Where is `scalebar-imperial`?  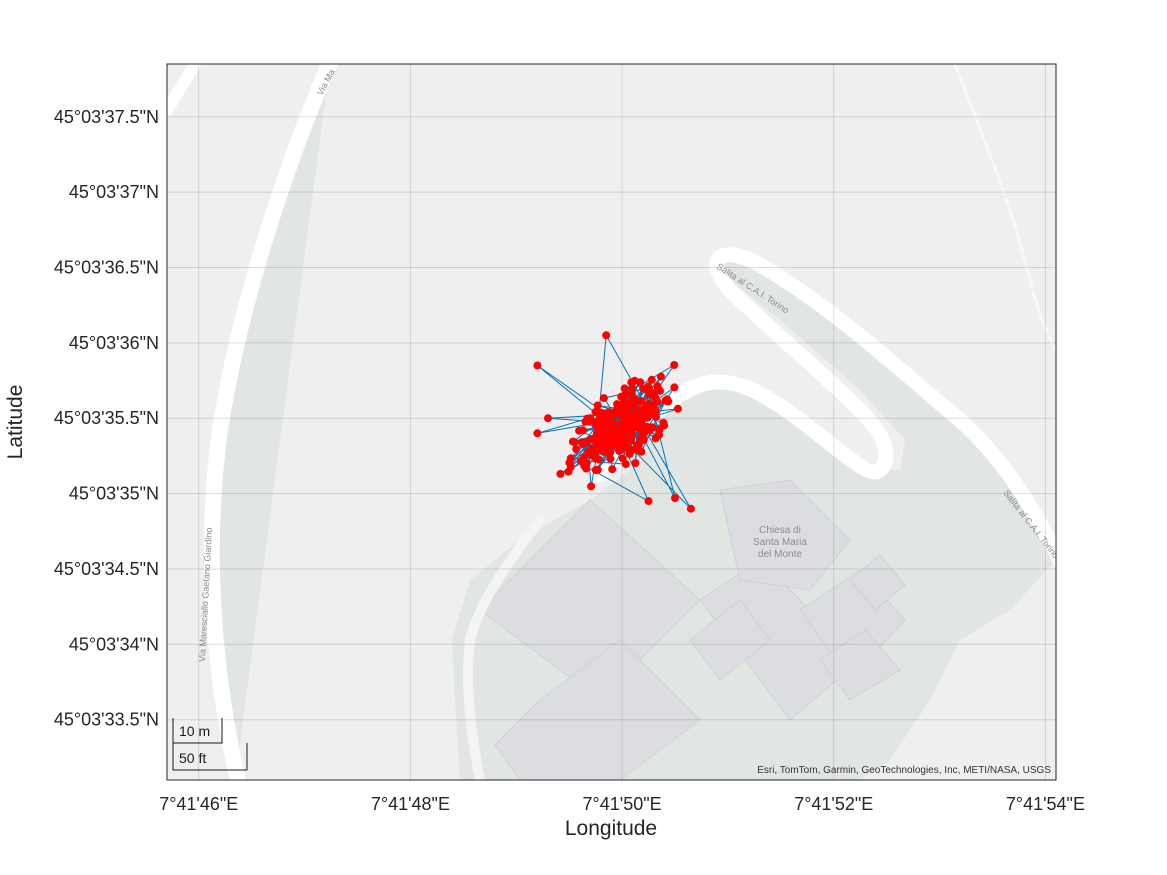
scalebar-imperial is located at coordinates (210, 757).